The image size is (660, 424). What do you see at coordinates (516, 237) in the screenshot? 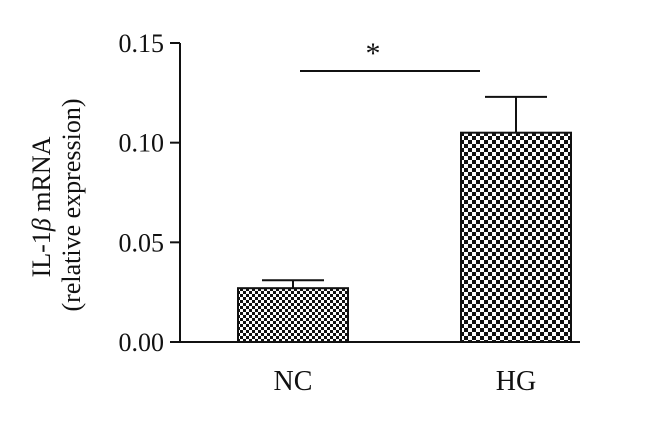
I see `bar-hg` at bounding box center [516, 237].